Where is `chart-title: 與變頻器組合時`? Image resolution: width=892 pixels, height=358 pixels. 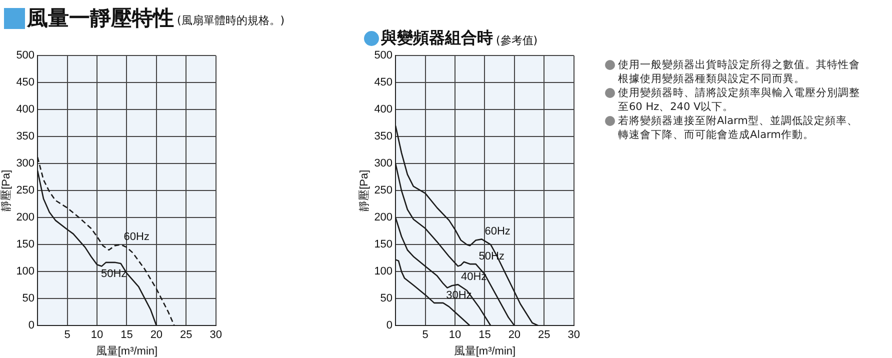 chart-title: 與變頻器組合時 is located at coordinates (437, 38).